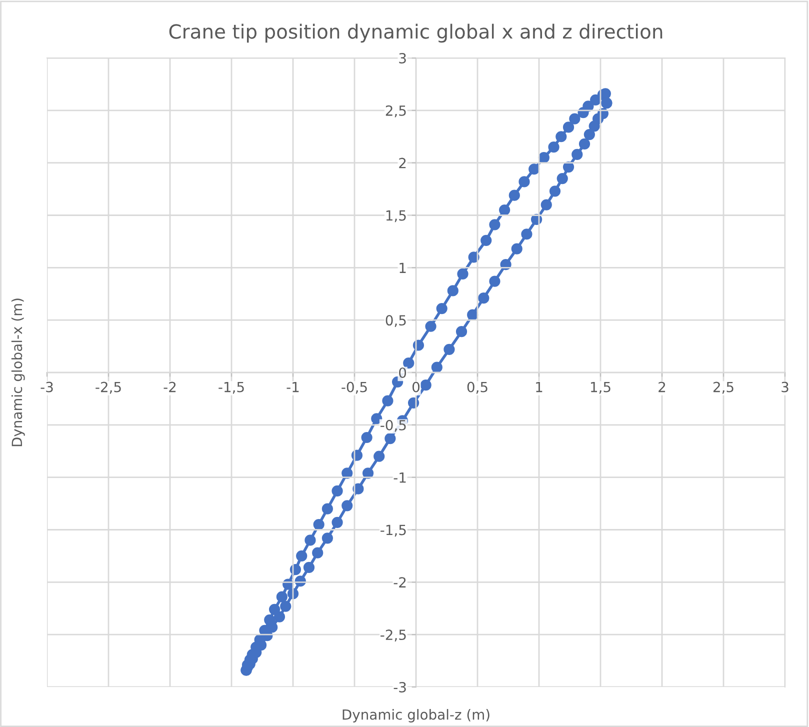 The width and height of the screenshot is (809, 727). I want to click on y-tick-label: 1, so click(403, 267).